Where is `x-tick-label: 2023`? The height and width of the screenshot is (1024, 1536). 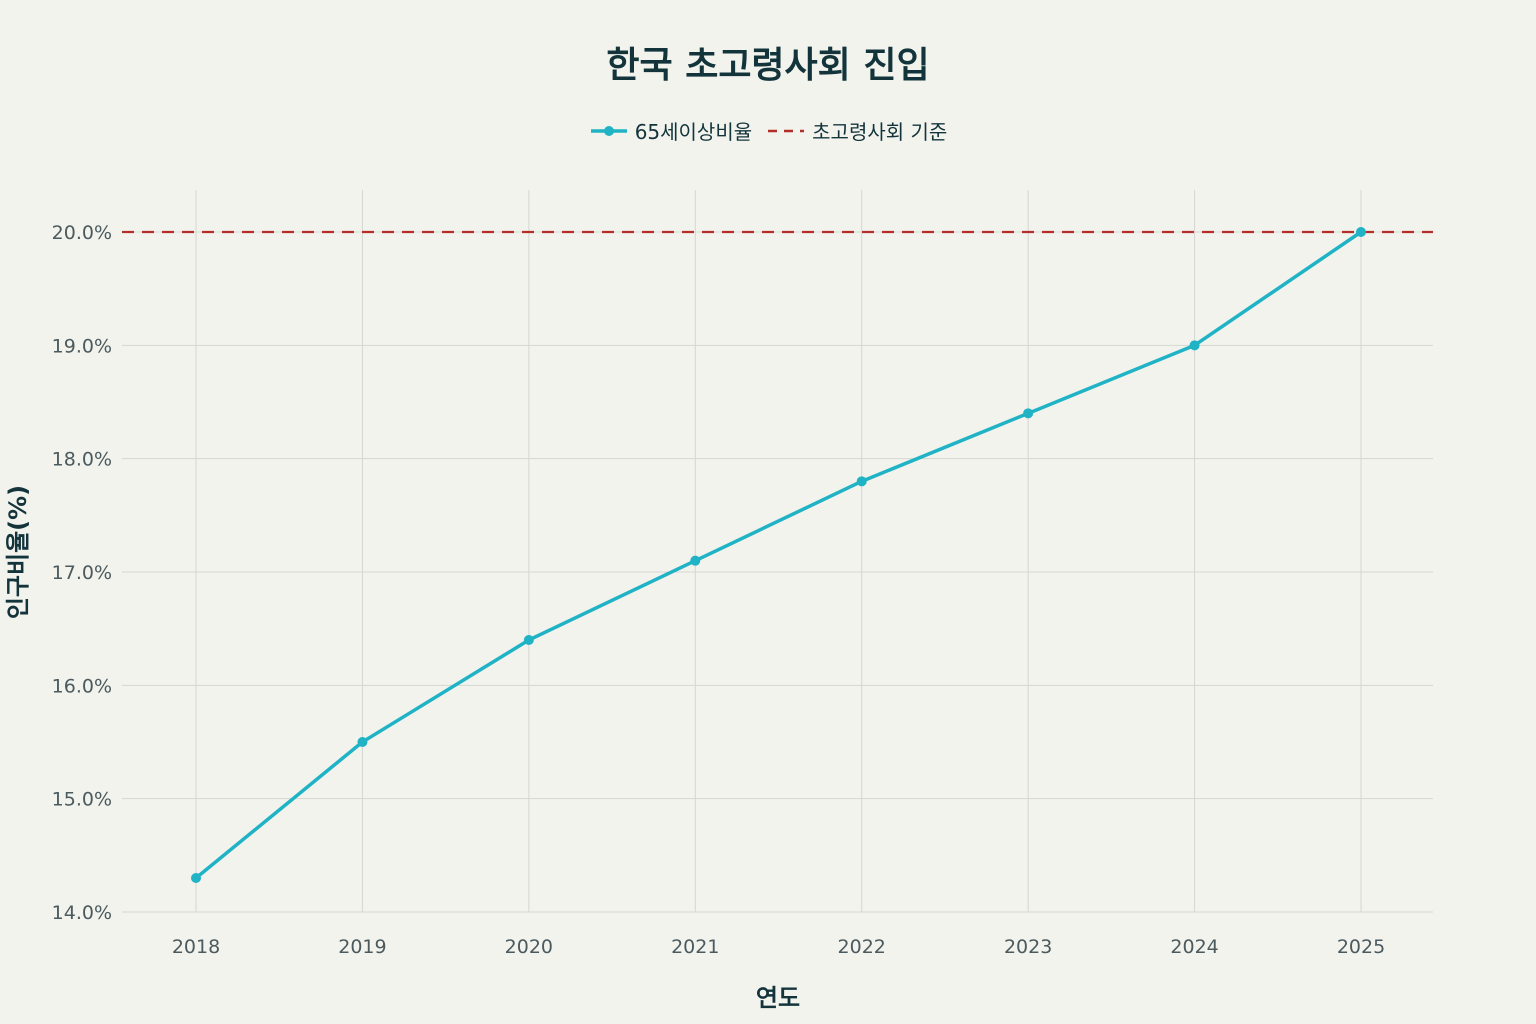 x-tick-label: 2023 is located at coordinates (1028, 947).